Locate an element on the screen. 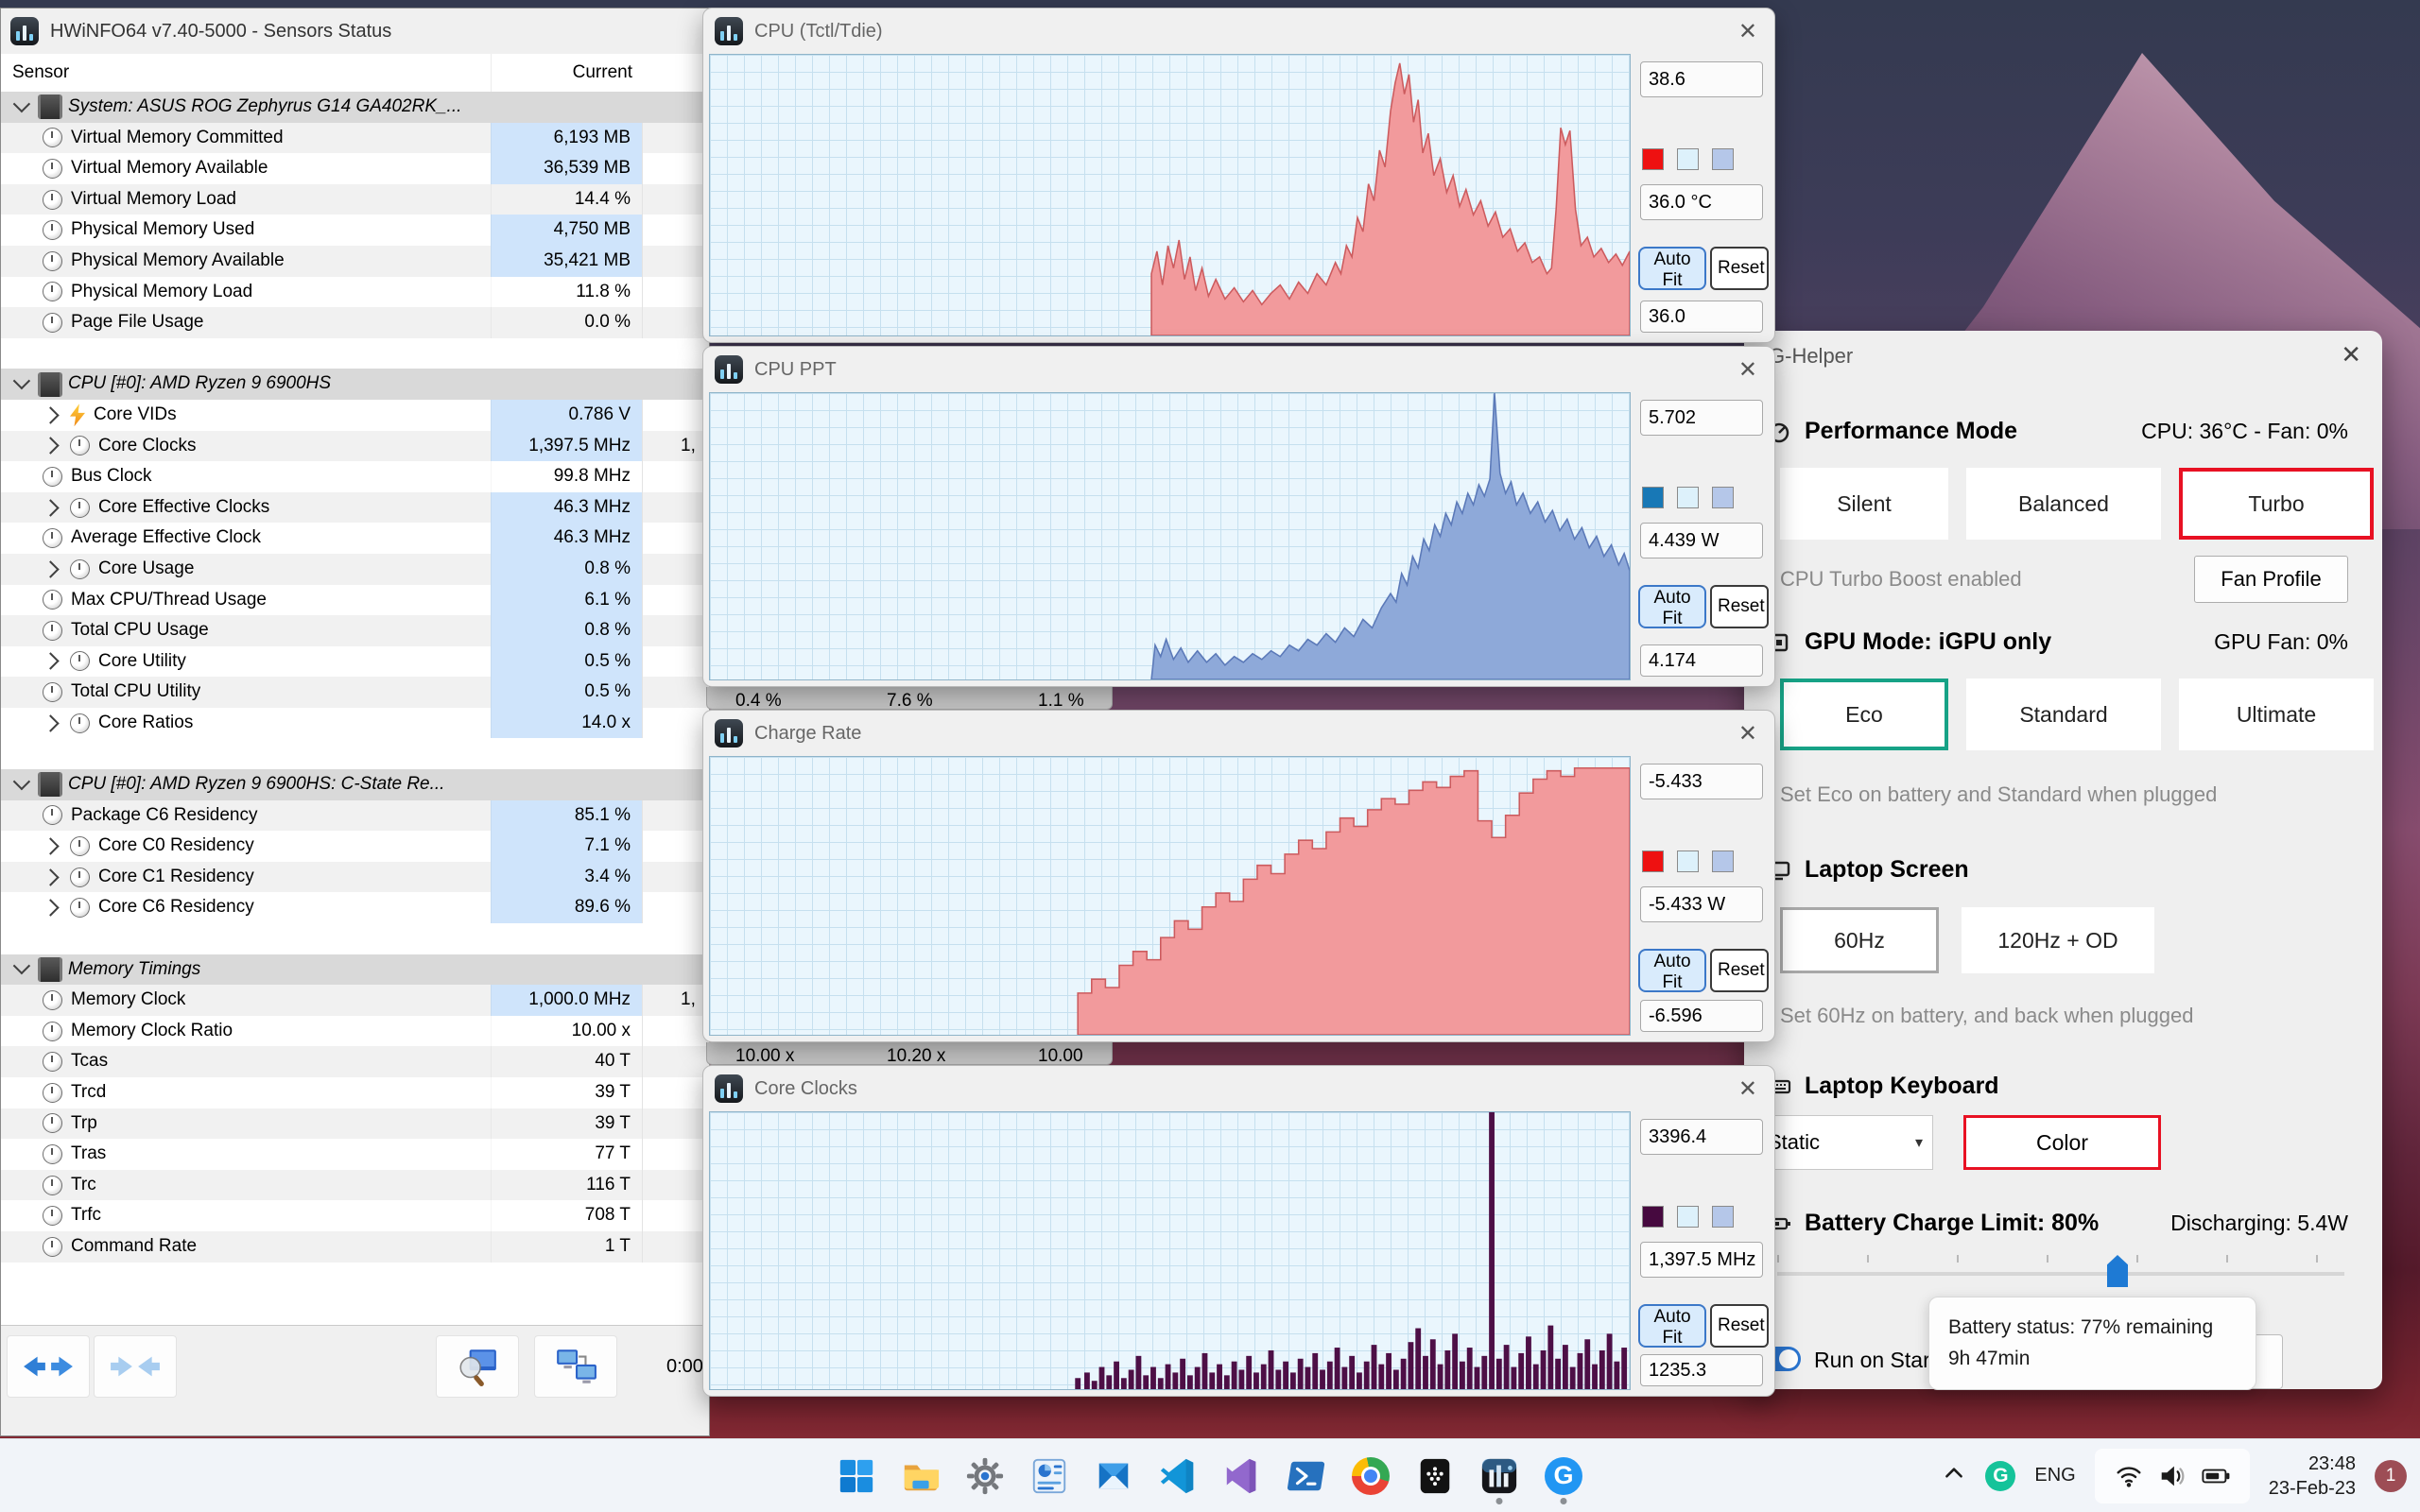 The height and width of the screenshot is (1512, 2420). quick-settings is located at coordinates (2172, 1475).